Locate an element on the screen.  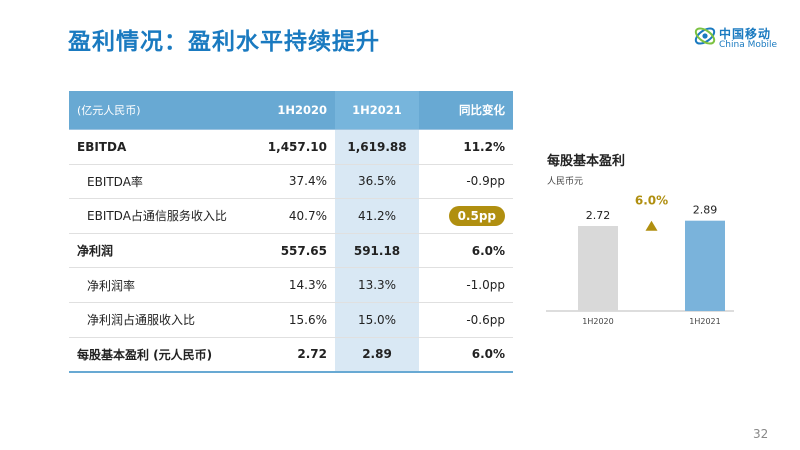
value-1h2020: 1,457.10 is located at coordinates (294, 147).